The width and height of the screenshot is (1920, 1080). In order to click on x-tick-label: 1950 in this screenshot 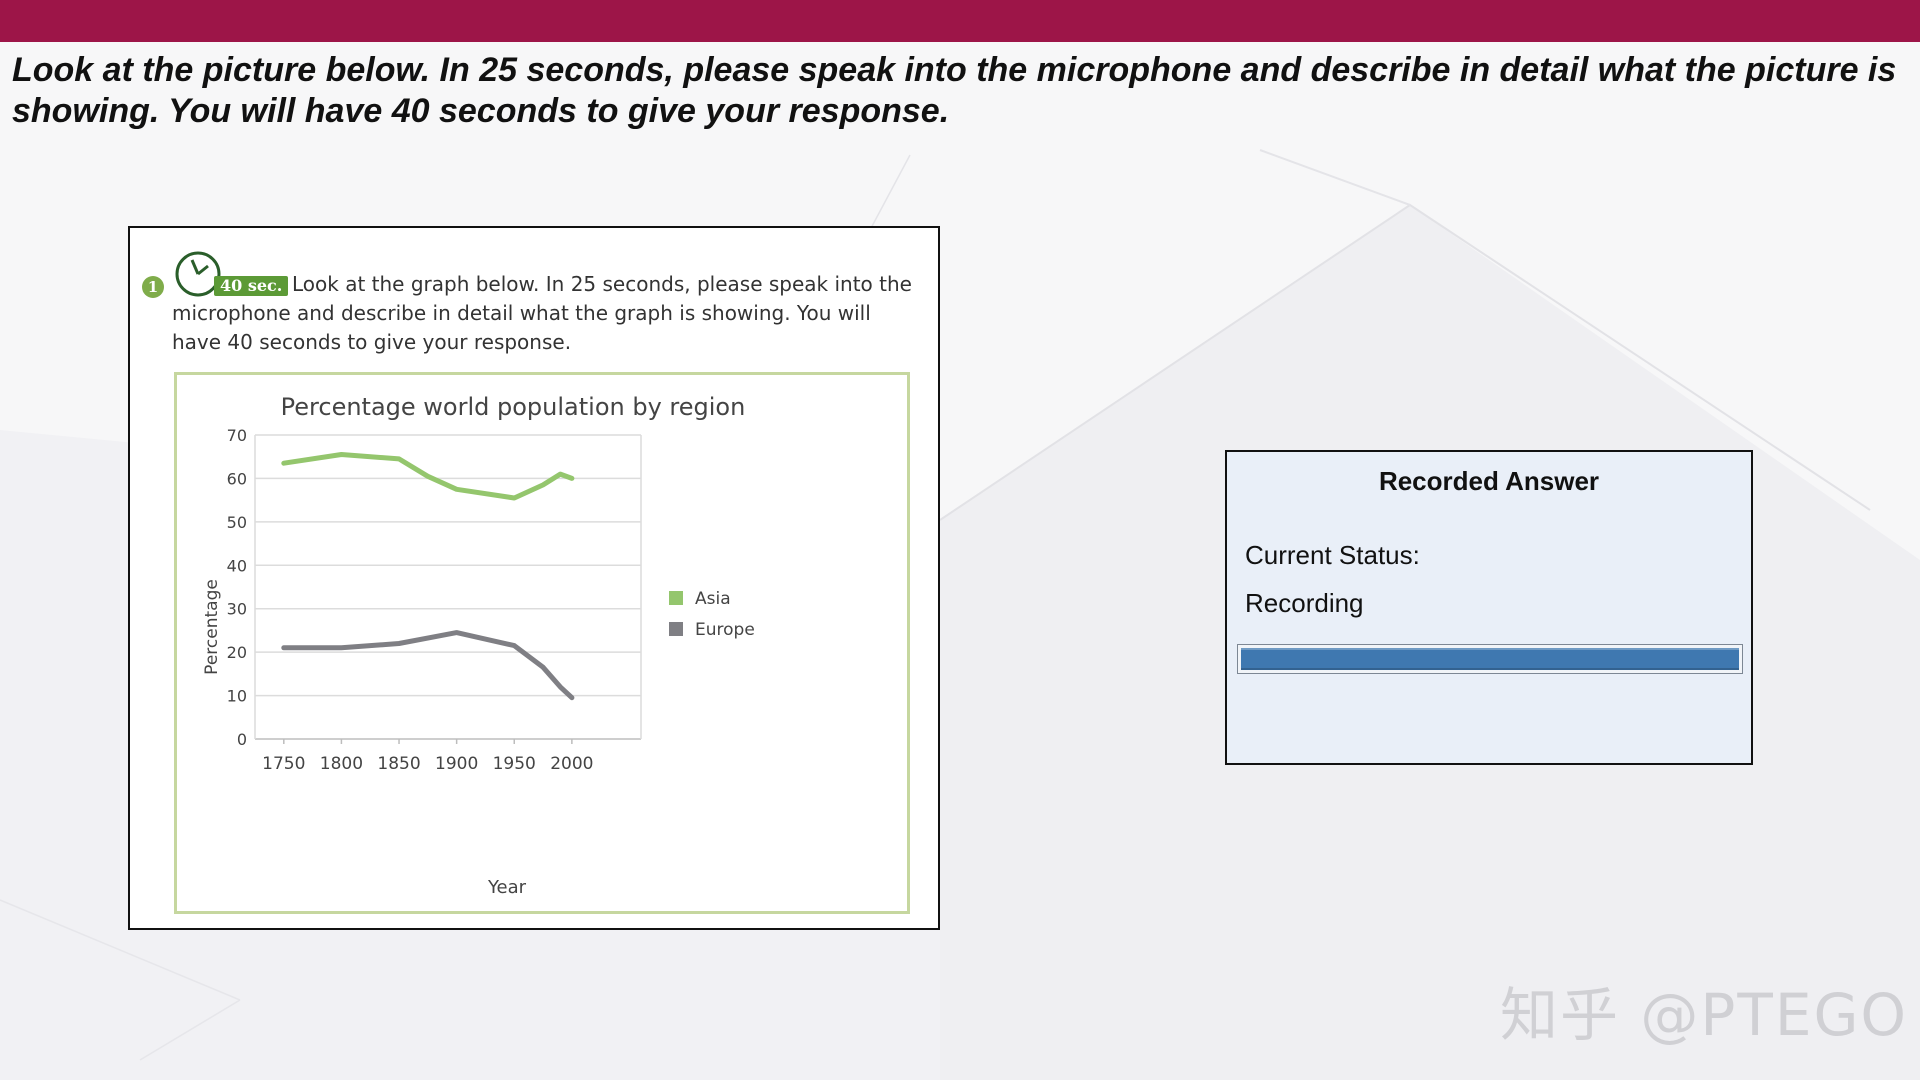, I will do `click(514, 764)`.